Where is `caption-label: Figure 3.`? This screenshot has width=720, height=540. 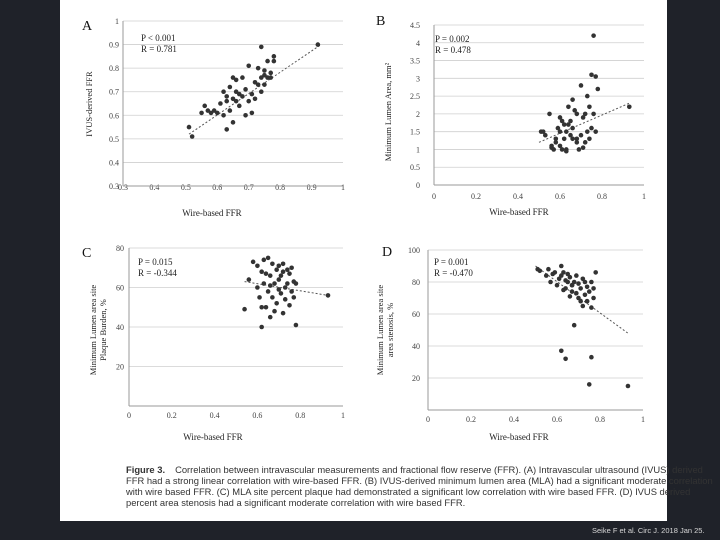
caption-label: Figure 3. is located at coordinates (146, 469).